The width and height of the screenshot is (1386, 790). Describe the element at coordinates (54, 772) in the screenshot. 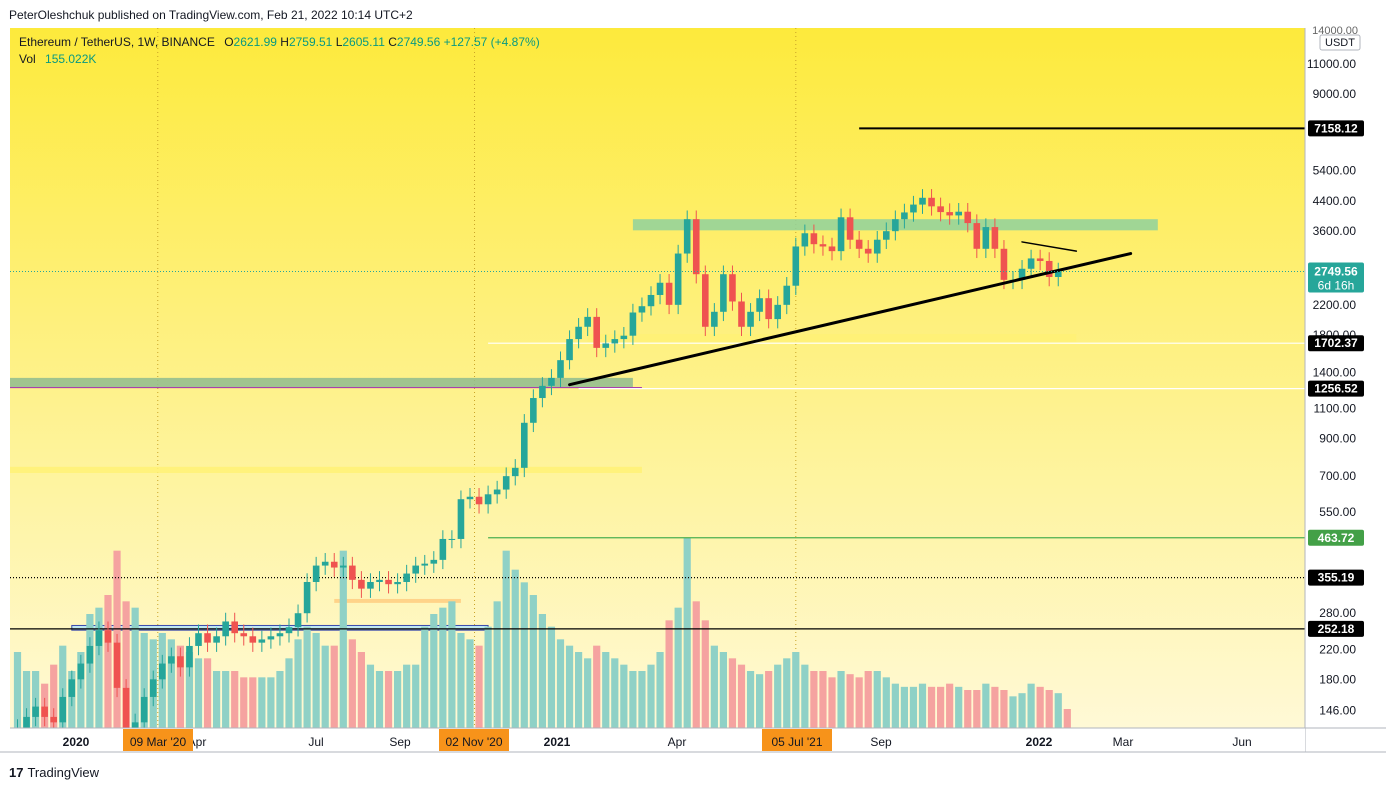

I see `tradingview-branding: 17 TradingView` at that location.